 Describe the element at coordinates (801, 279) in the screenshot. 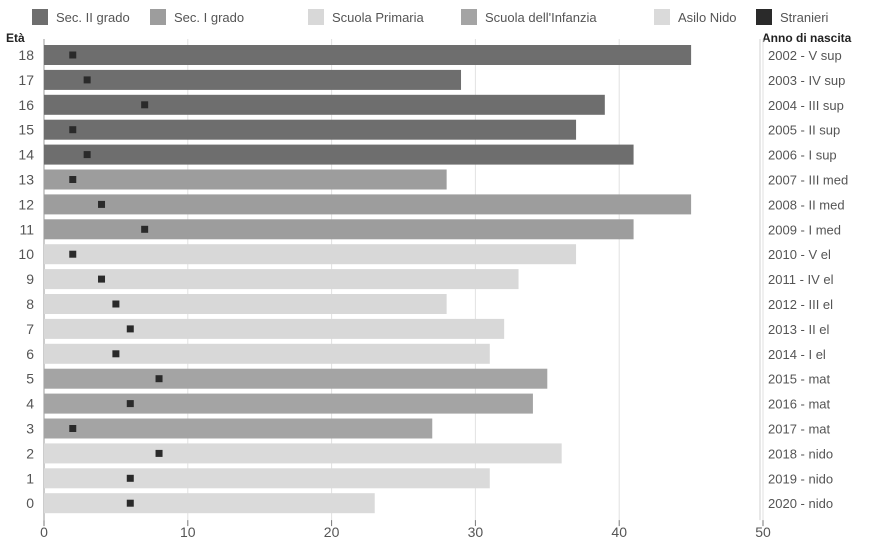

I see `birth-year-label: 2011 - IV el` at that location.